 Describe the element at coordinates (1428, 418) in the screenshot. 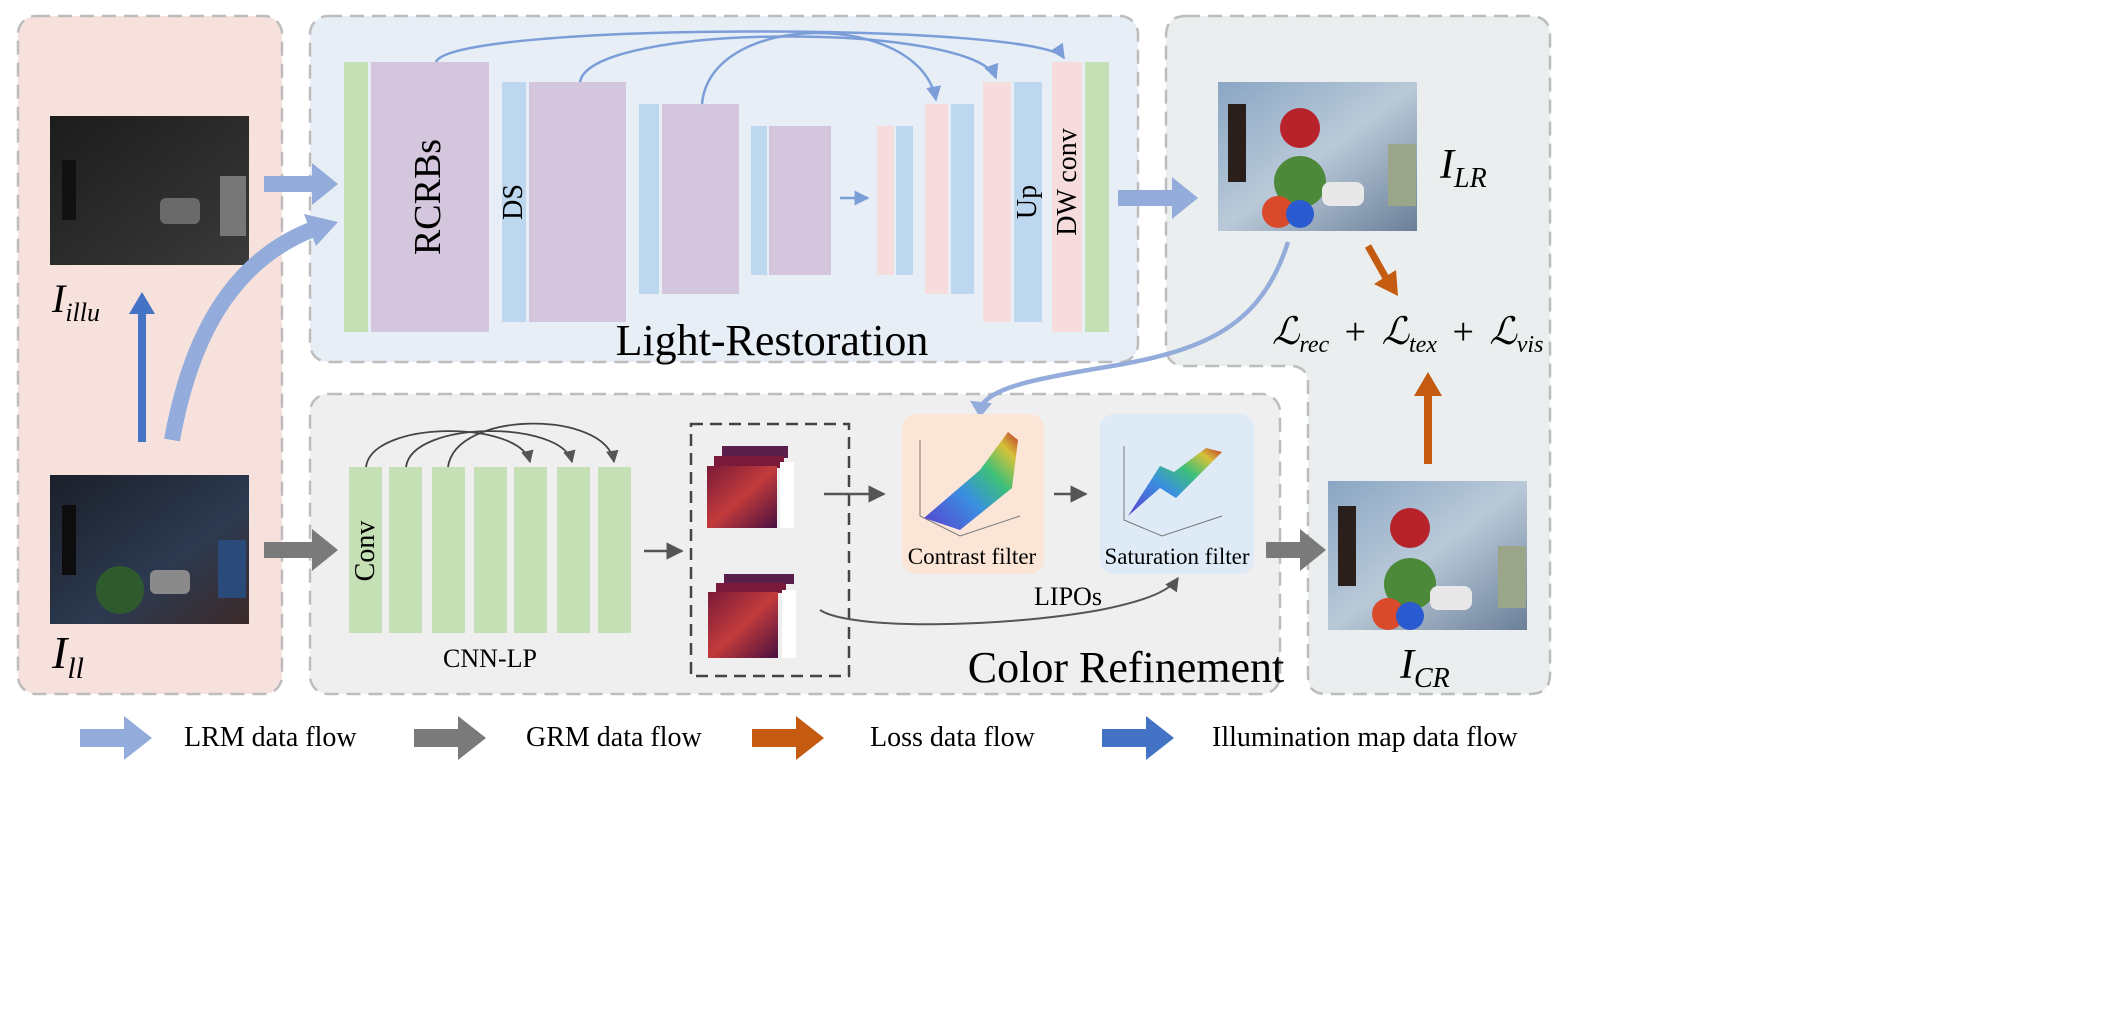

I see `loss-arrow-cr` at that location.